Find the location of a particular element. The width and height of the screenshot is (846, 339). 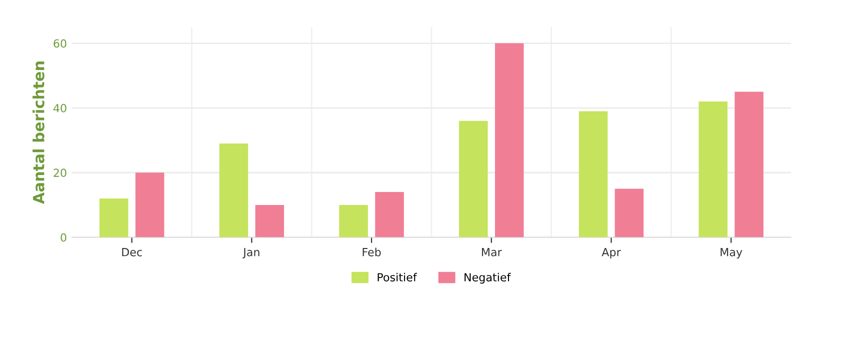

y-tick-label: 60 is located at coordinates (60, 43).